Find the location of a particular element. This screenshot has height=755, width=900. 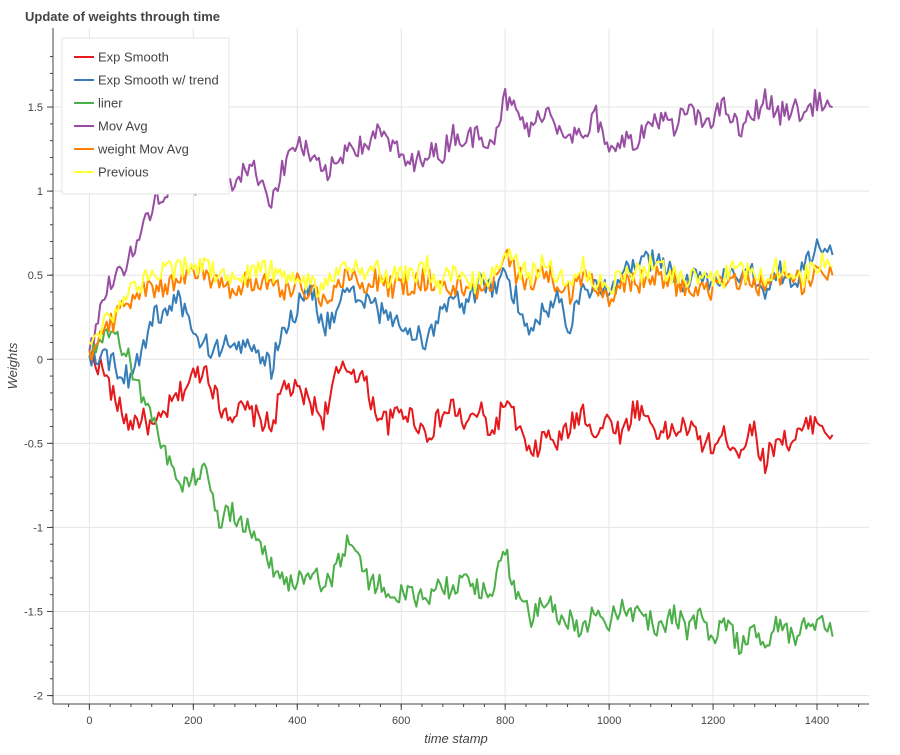

x-tick-label: 400 is located at coordinates (297, 721).